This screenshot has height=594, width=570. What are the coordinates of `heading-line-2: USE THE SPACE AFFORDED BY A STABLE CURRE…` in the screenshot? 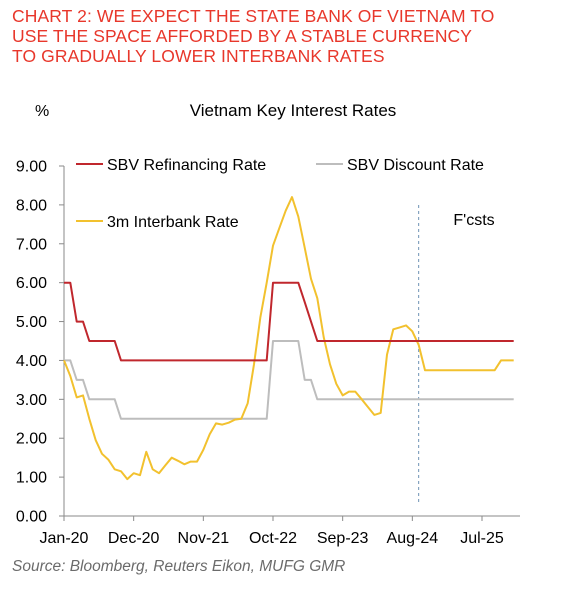 It's located at (242, 36).